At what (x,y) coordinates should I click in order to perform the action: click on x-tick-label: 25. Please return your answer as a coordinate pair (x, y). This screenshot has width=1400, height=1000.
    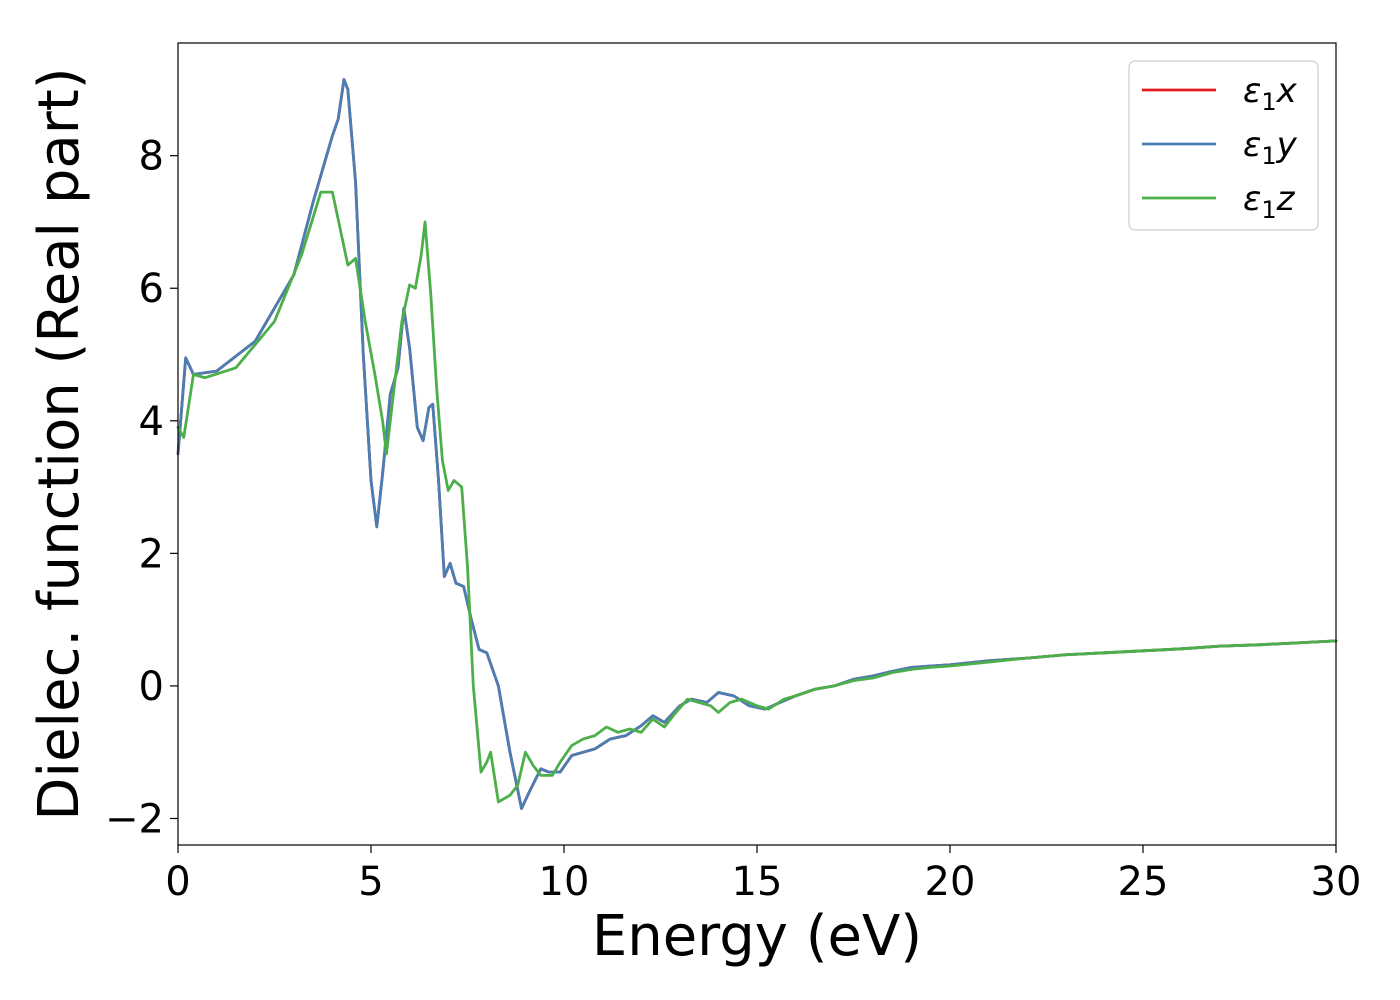
    Looking at the image, I should click on (1143, 882).